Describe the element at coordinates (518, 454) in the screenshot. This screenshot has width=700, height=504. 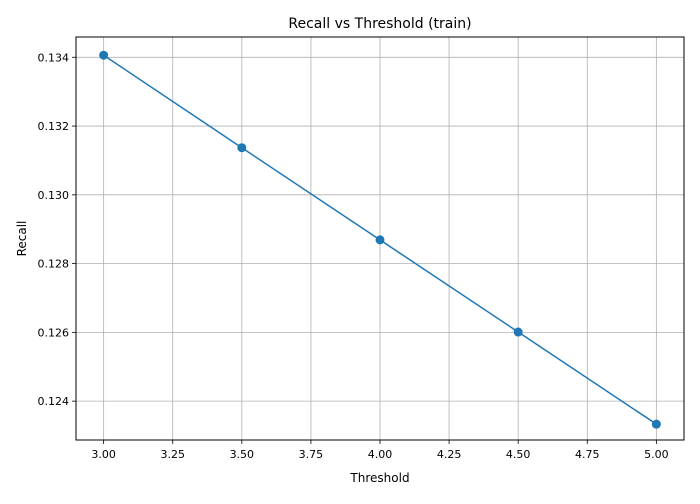
I see `x-tick-label: 4.50` at that location.